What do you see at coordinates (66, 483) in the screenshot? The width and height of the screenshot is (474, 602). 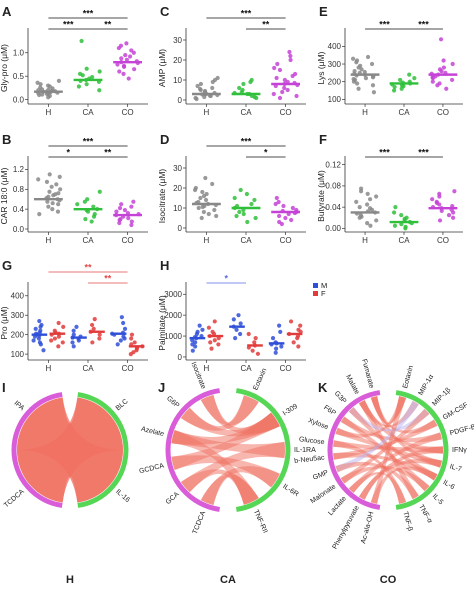 I see `chord-panel-i: I H IPA TCDCA BLC IL-16` at bounding box center [66, 483].